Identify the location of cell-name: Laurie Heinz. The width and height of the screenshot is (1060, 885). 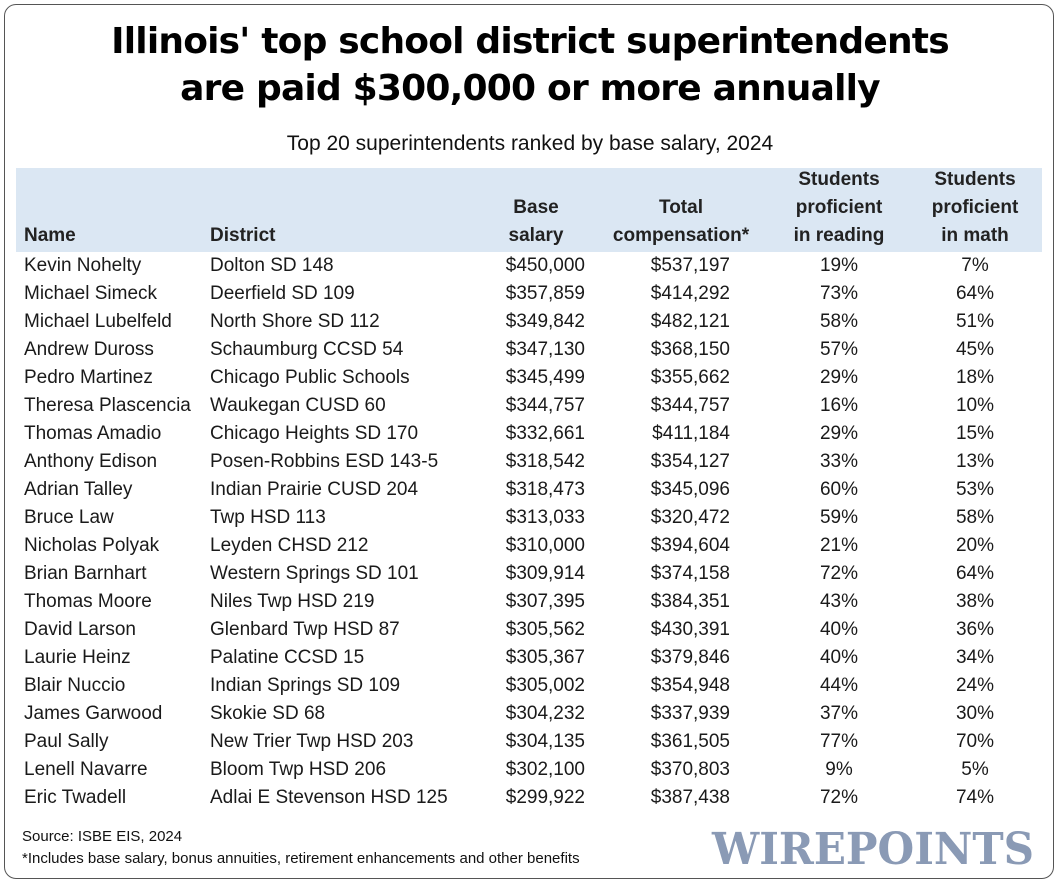
(77, 657).